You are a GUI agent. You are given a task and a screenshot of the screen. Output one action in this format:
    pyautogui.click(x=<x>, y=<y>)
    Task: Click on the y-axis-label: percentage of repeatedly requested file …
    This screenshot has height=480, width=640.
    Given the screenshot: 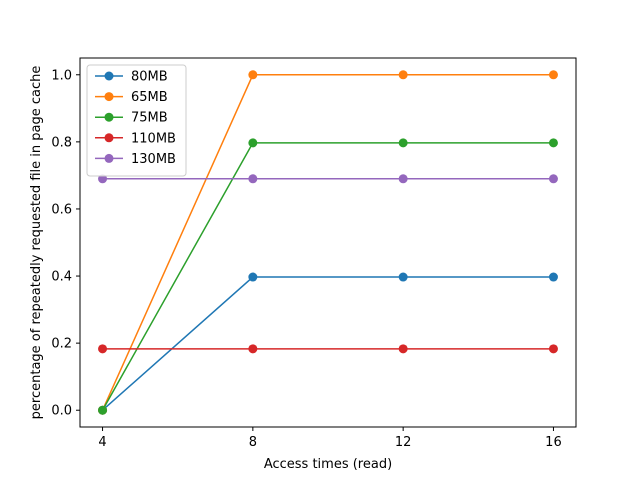 What is the action you would take?
    pyautogui.click(x=36, y=243)
    